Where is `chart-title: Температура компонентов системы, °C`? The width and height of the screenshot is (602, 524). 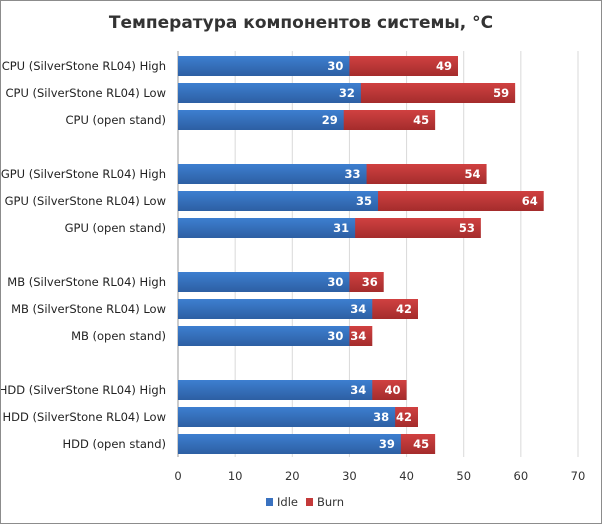 chart-title: Температура компонентов системы, °C is located at coordinates (301, 23).